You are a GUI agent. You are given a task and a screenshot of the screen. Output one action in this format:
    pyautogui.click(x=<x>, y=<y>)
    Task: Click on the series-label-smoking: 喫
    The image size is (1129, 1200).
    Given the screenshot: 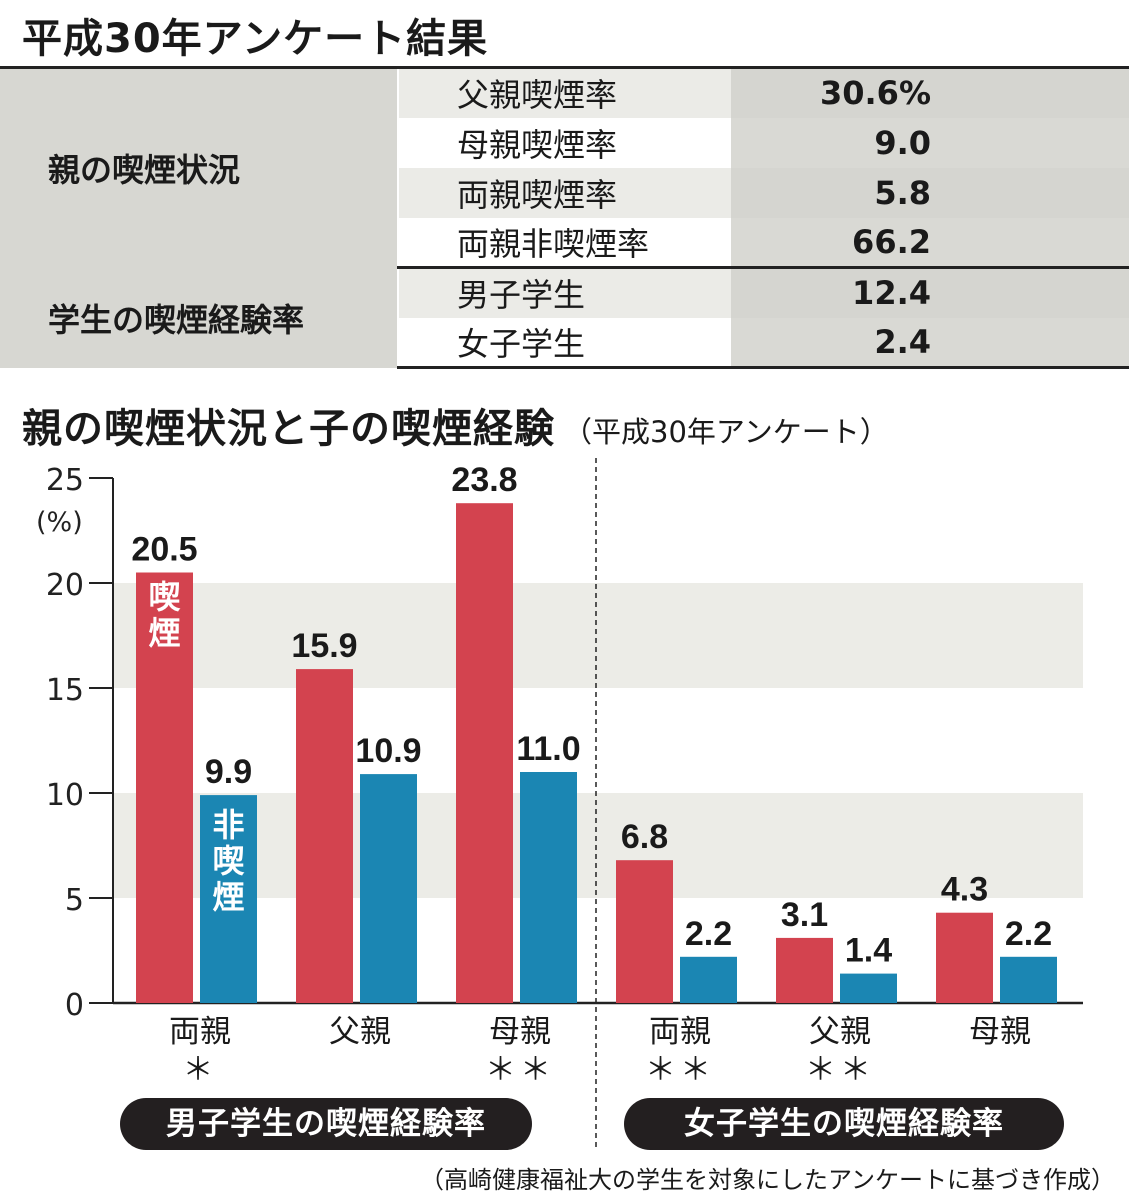 What is the action you would take?
    pyautogui.click(x=164, y=597)
    